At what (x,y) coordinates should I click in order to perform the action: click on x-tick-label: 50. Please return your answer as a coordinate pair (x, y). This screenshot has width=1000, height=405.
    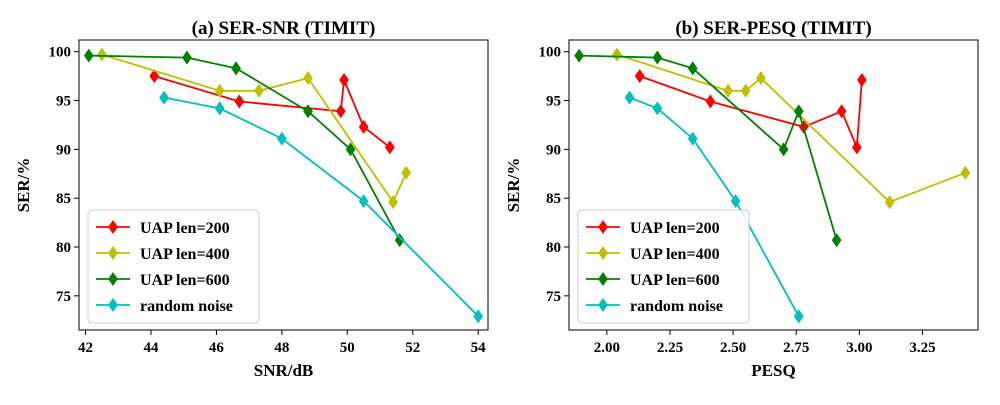
    Looking at the image, I should click on (347, 348).